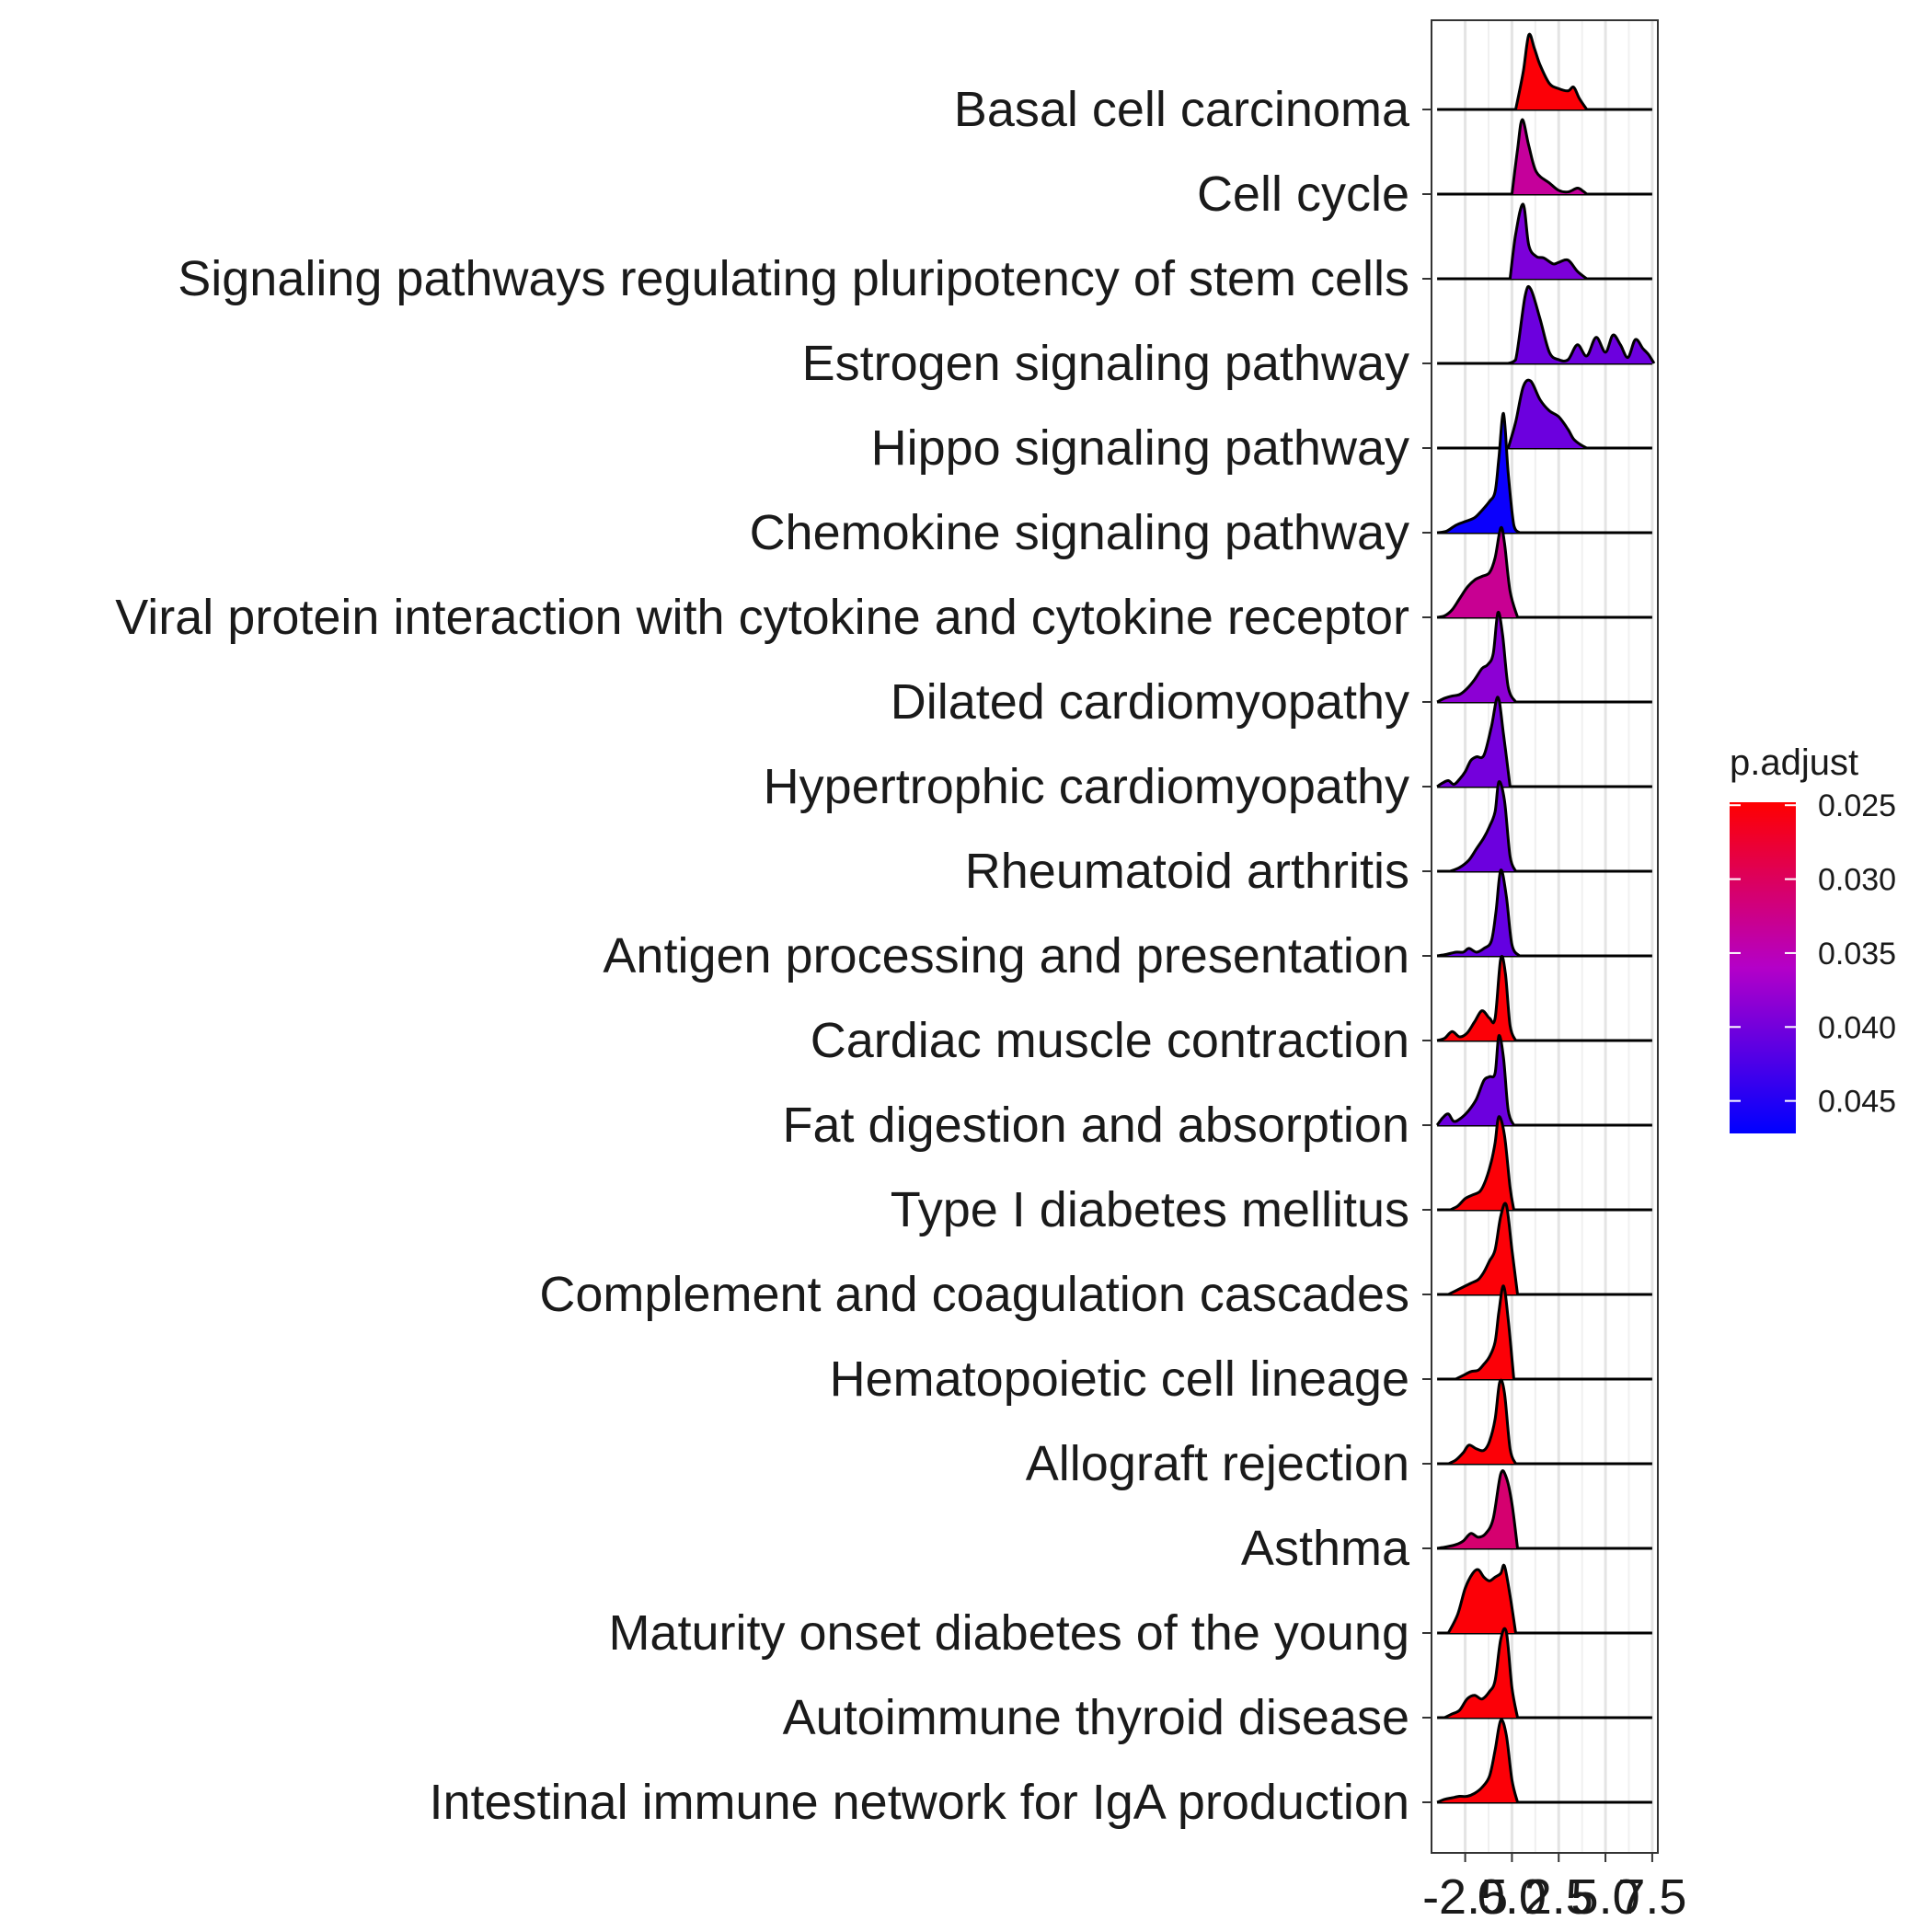 This screenshot has width=1932, height=1932. What do you see at coordinates (1794, 762) in the screenshot?
I see `legend-title: p.adjust` at bounding box center [1794, 762].